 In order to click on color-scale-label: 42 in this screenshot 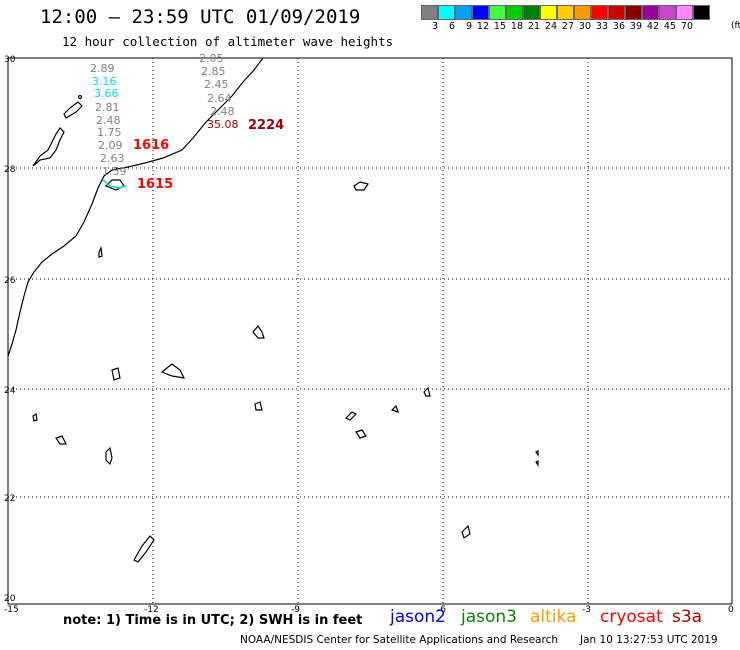, I will do `click(652, 26)`.